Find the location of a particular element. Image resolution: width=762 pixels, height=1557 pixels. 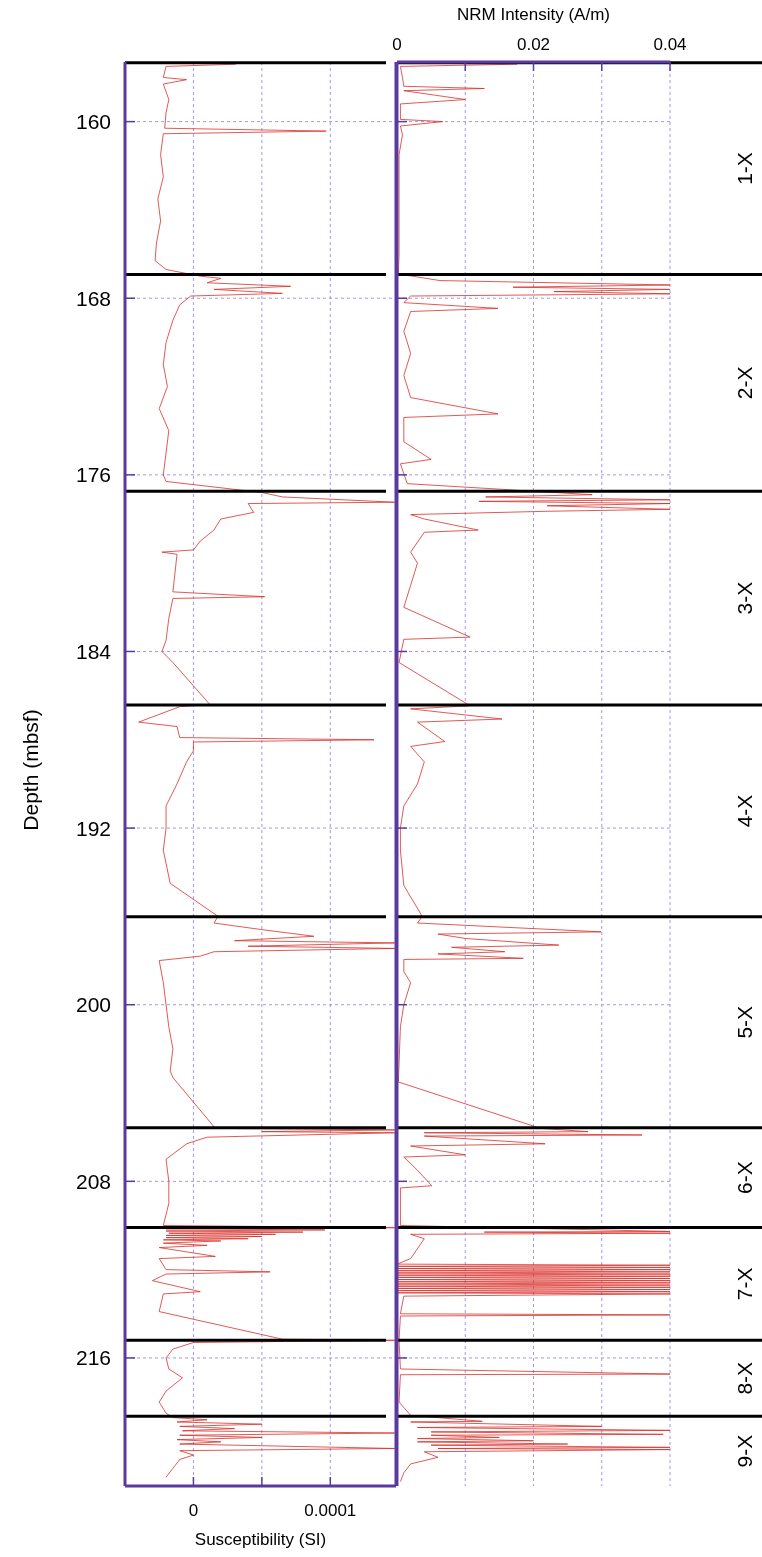

x-tick-label: 0.04 is located at coordinates (670, 44).